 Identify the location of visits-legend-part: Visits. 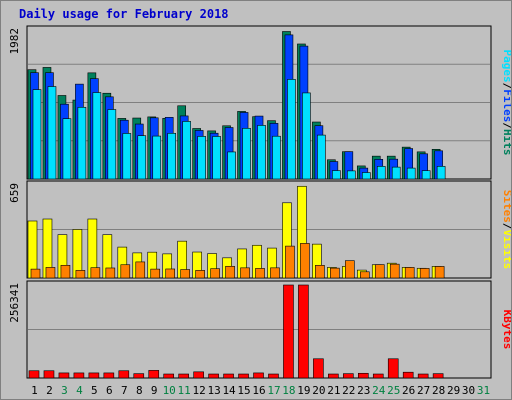
(506, 250).